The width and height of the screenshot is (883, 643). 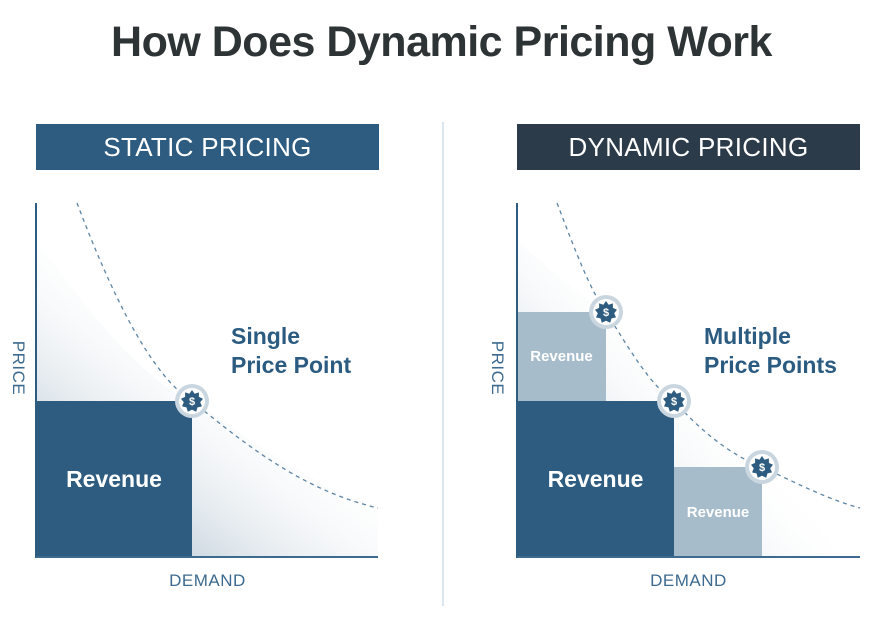 What do you see at coordinates (718, 512) in the screenshot?
I see `revenue-label-small-lower: Revenue` at bounding box center [718, 512].